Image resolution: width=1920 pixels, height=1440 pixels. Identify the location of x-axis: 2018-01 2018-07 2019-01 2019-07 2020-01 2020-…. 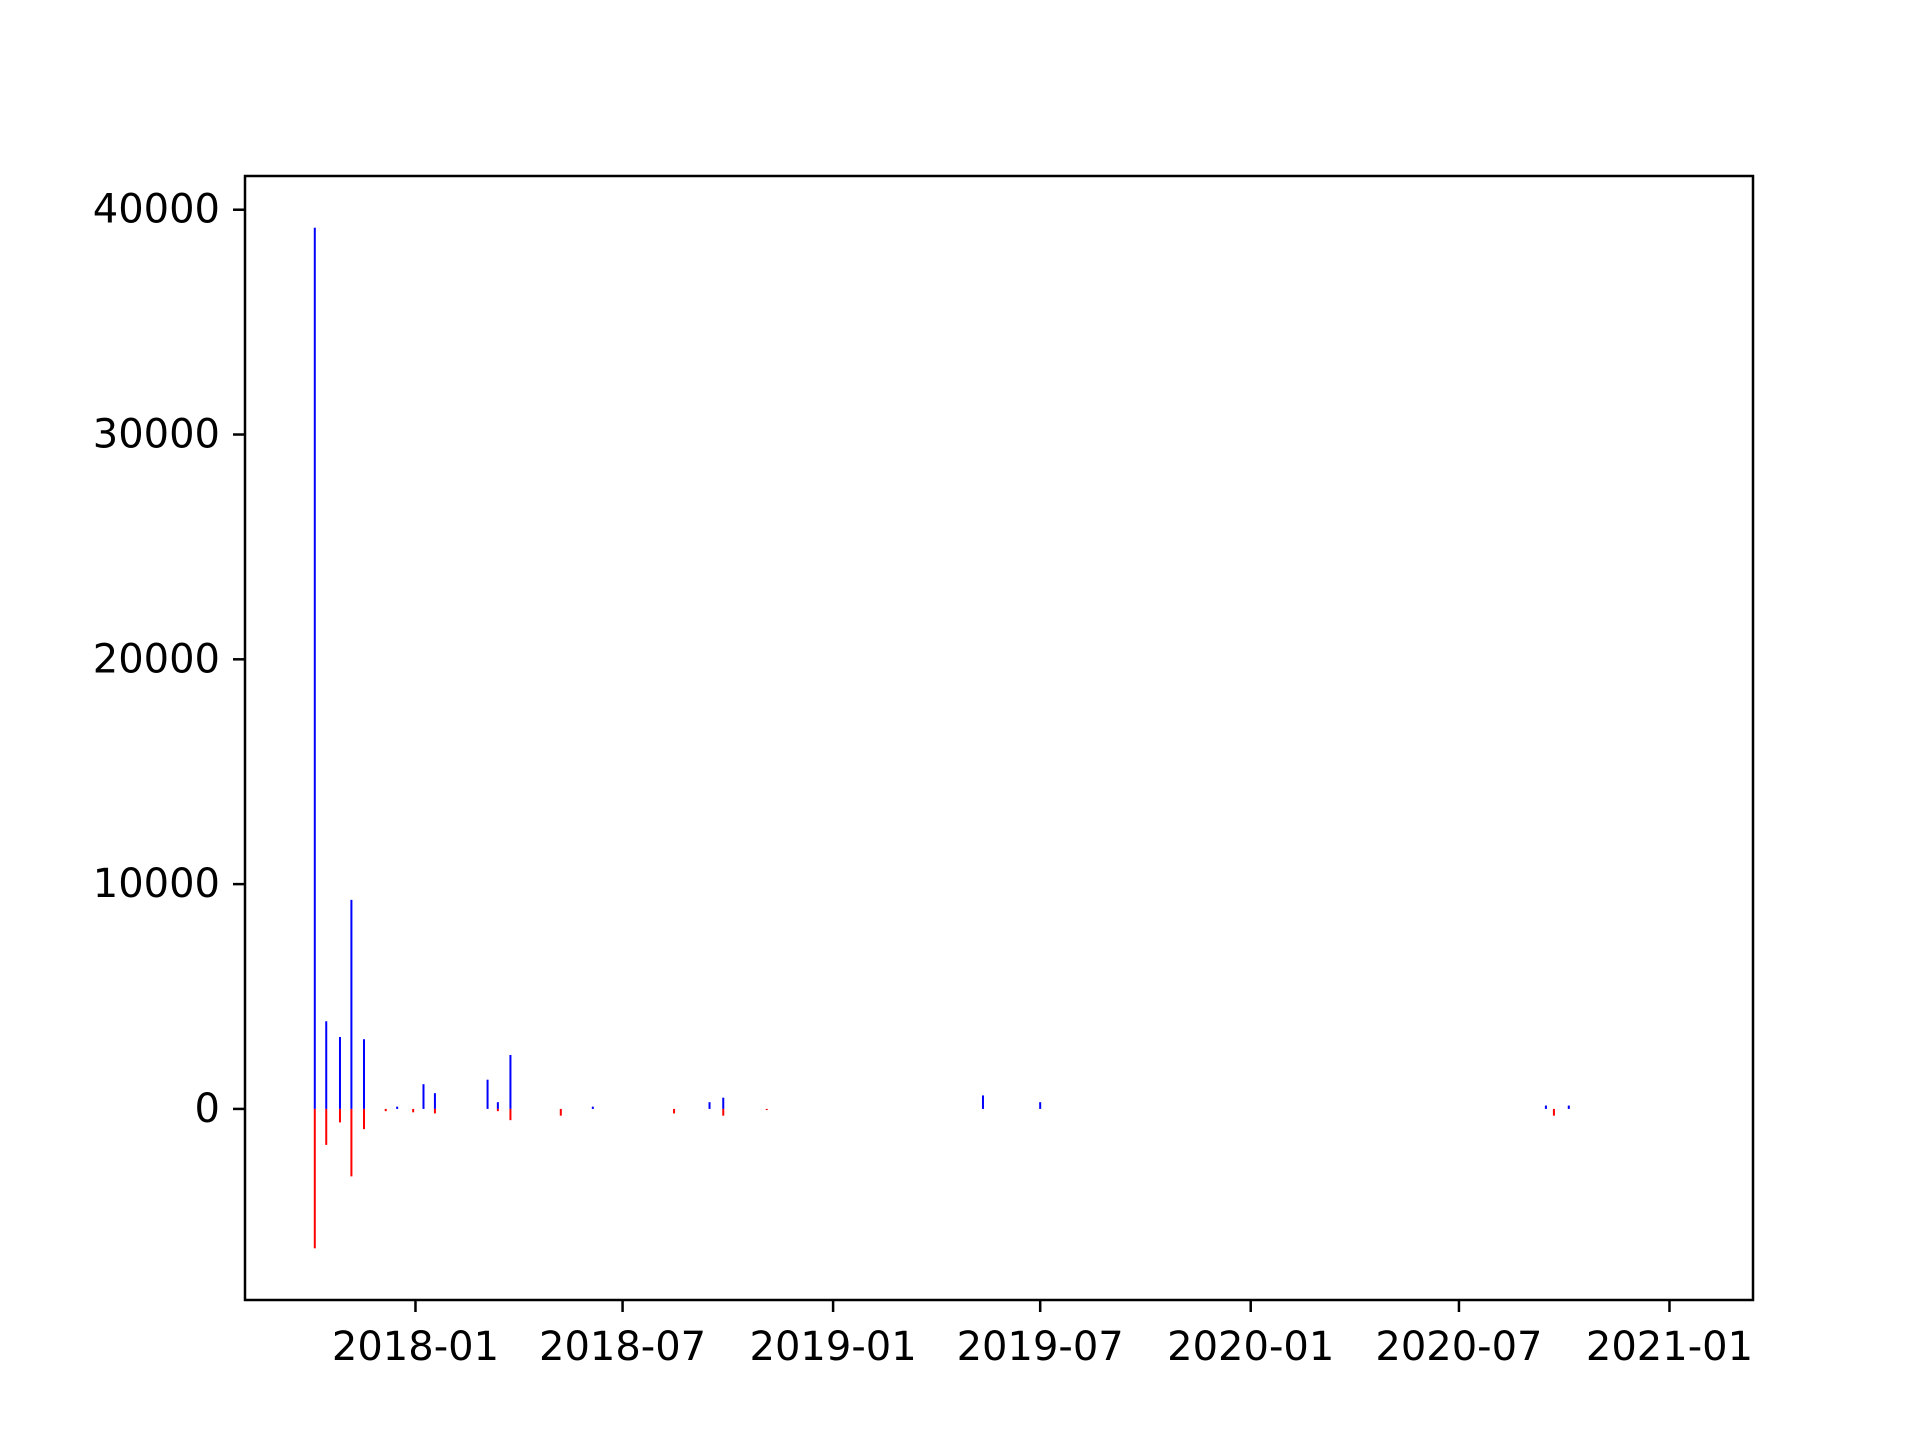
(1042, 1335).